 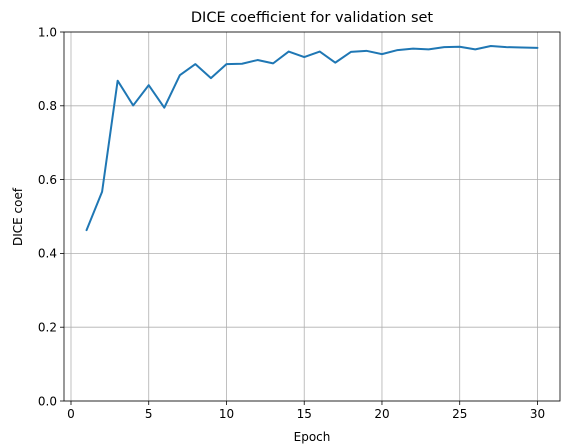 What do you see at coordinates (381, 414) in the screenshot?
I see `x-tick-label: 20` at bounding box center [381, 414].